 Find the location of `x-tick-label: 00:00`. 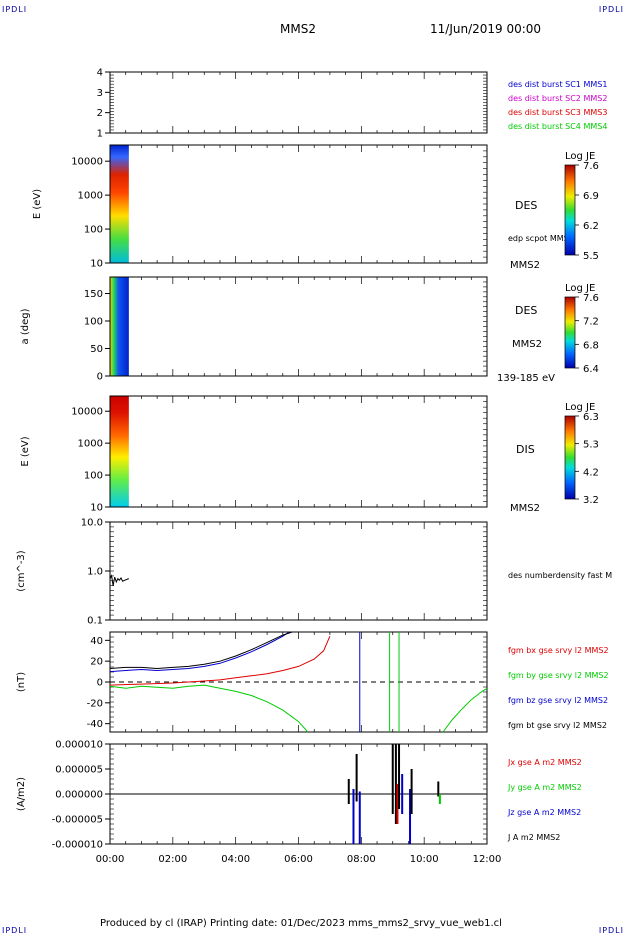

x-tick-label: 00:00 is located at coordinates (110, 859).